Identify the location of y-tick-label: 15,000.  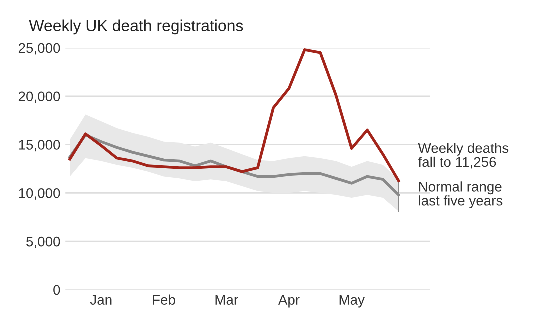
(39, 146).